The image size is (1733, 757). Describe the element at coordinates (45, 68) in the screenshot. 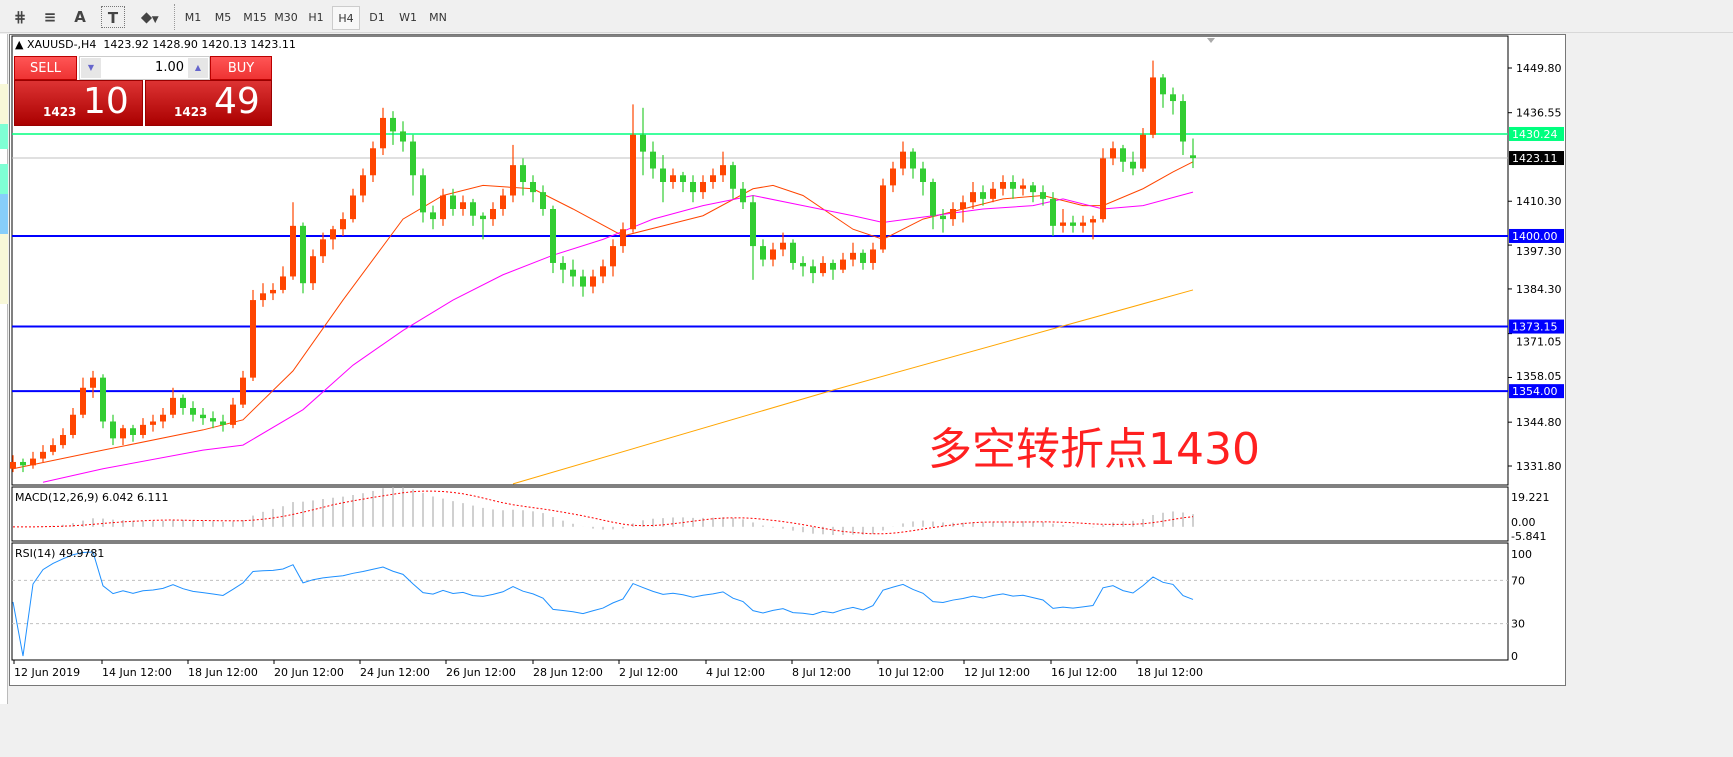

I see `sell-button: SELL` at that location.